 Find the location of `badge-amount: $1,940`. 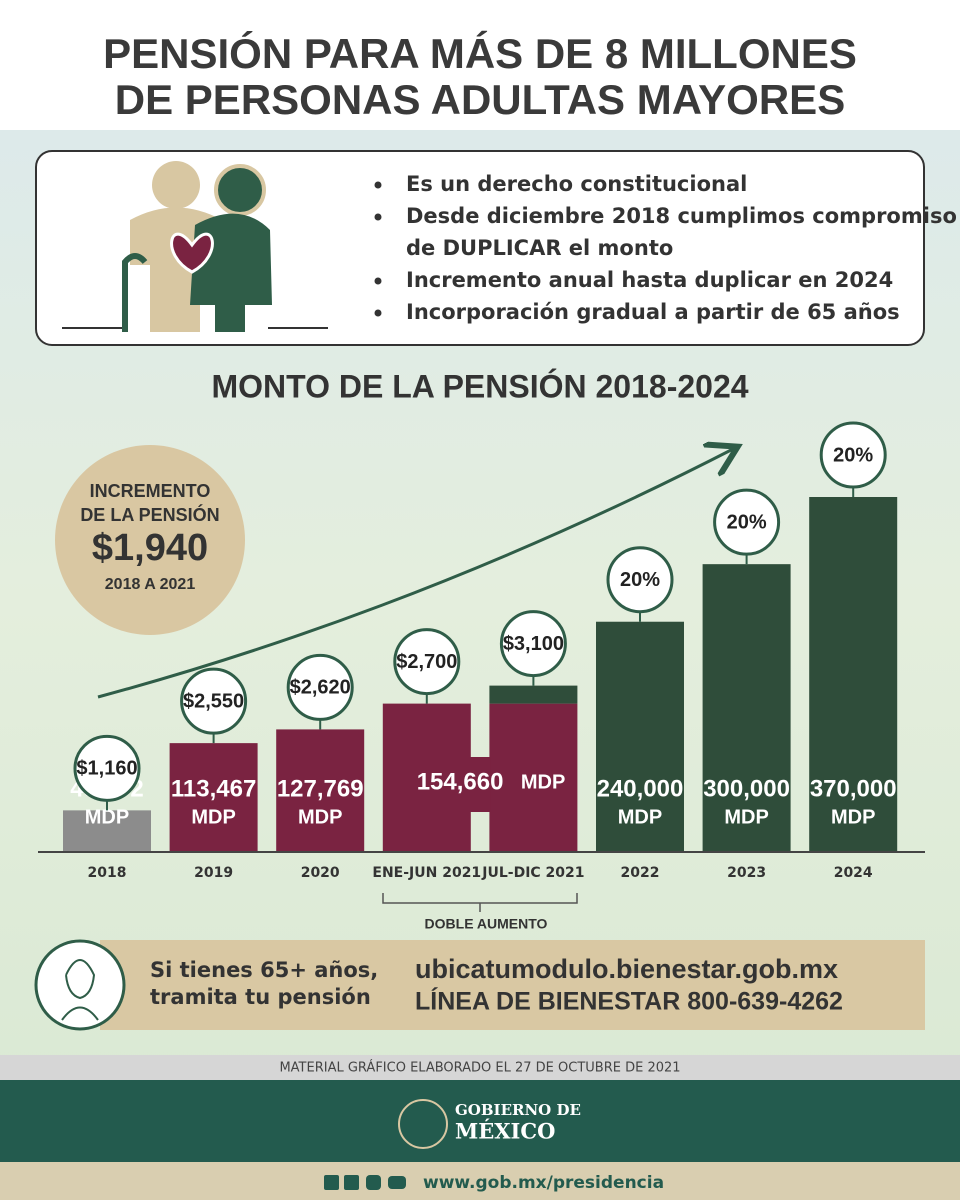

badge-amount: $1,940 is located at coordinates (150, 548).